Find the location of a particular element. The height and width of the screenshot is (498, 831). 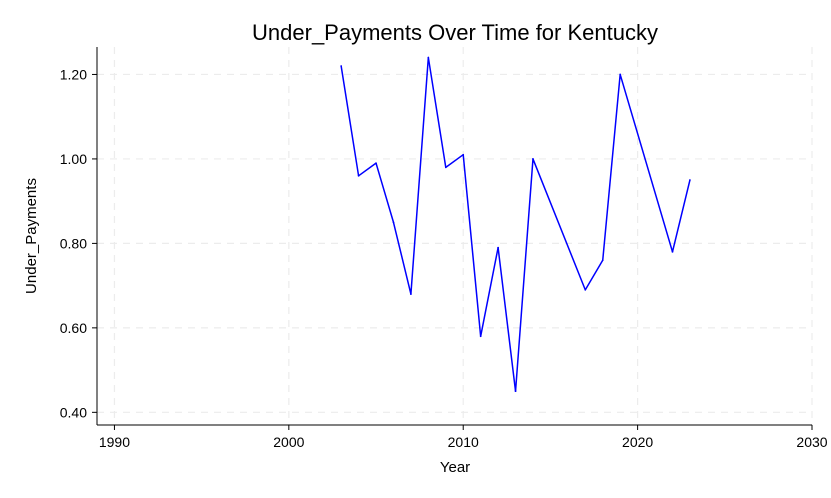

x-tick-label: 2000 is located at coordinates (288, 442).